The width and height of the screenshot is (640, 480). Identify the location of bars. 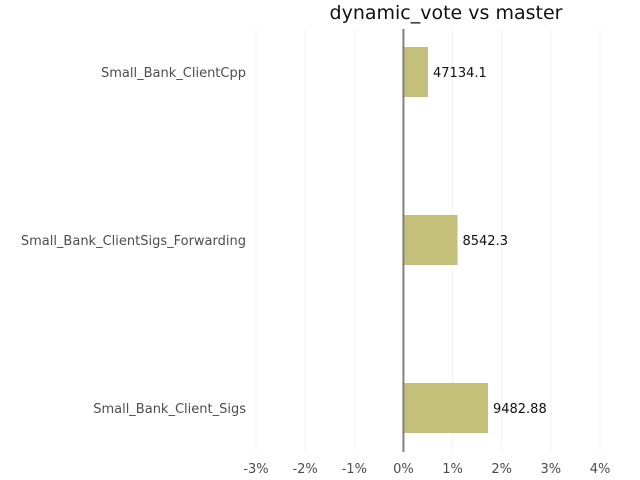
(445, 240).